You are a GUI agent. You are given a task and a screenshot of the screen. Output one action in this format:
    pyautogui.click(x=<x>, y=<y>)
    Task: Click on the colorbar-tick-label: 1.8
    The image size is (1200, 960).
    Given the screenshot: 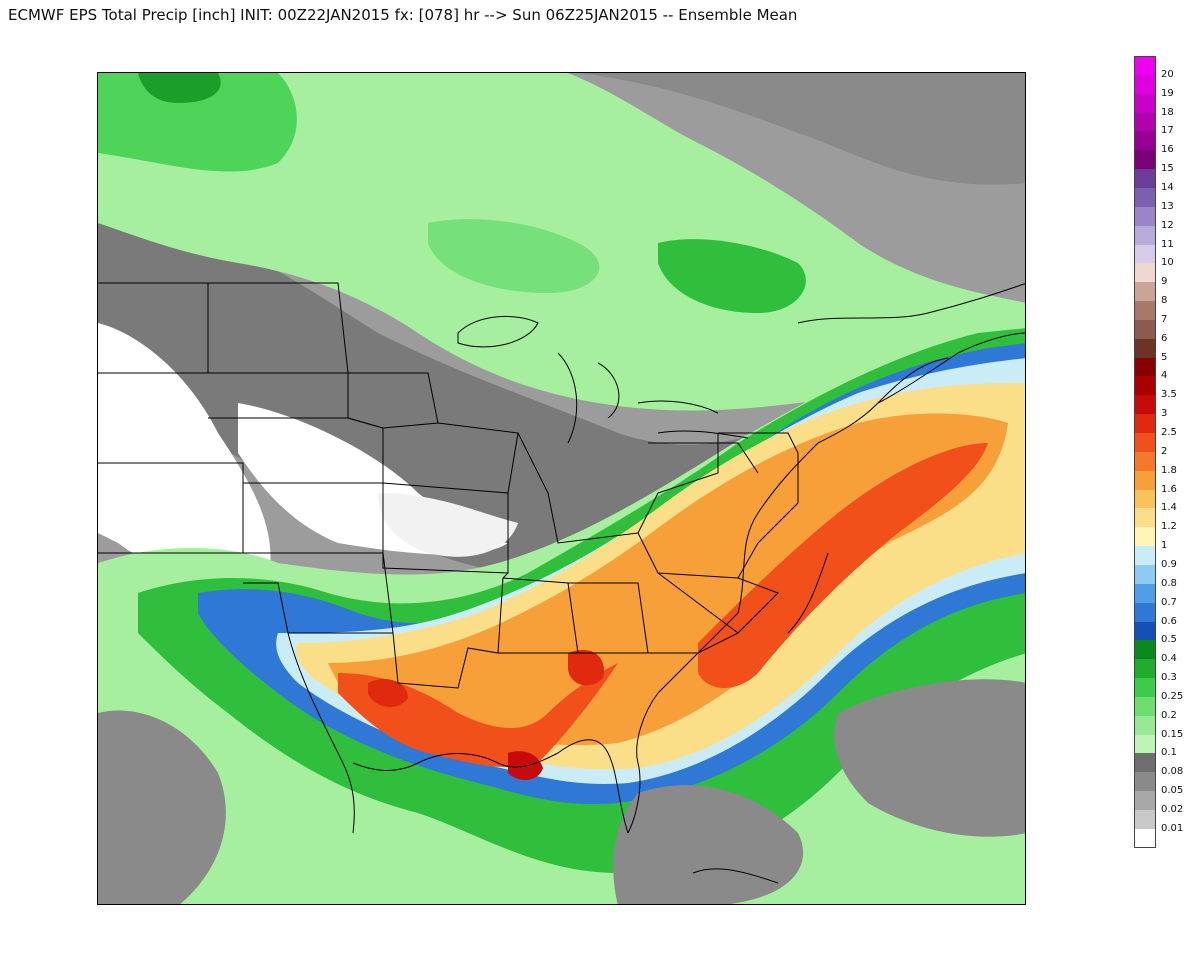 What is the action you would take?
    pyautogui.click(x=1169, y=470)
    